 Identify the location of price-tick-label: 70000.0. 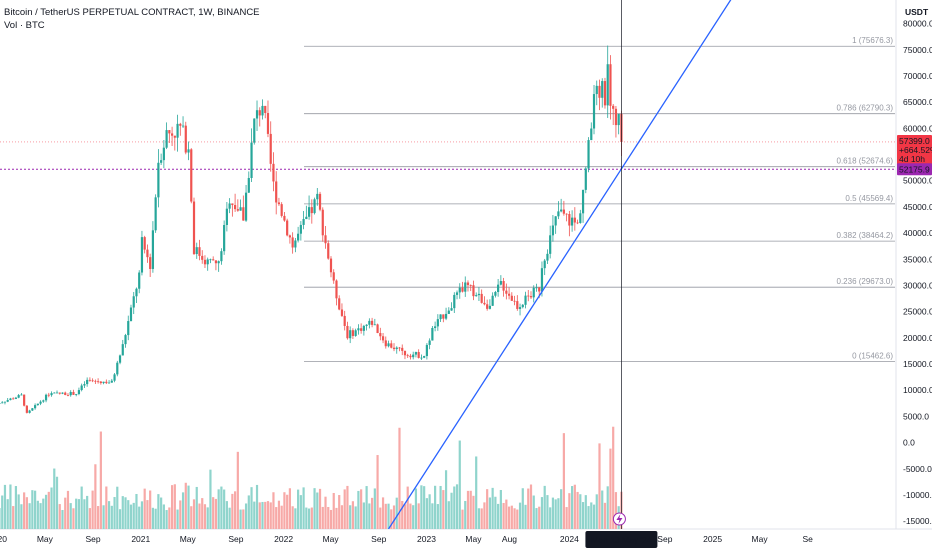
(917, 76).